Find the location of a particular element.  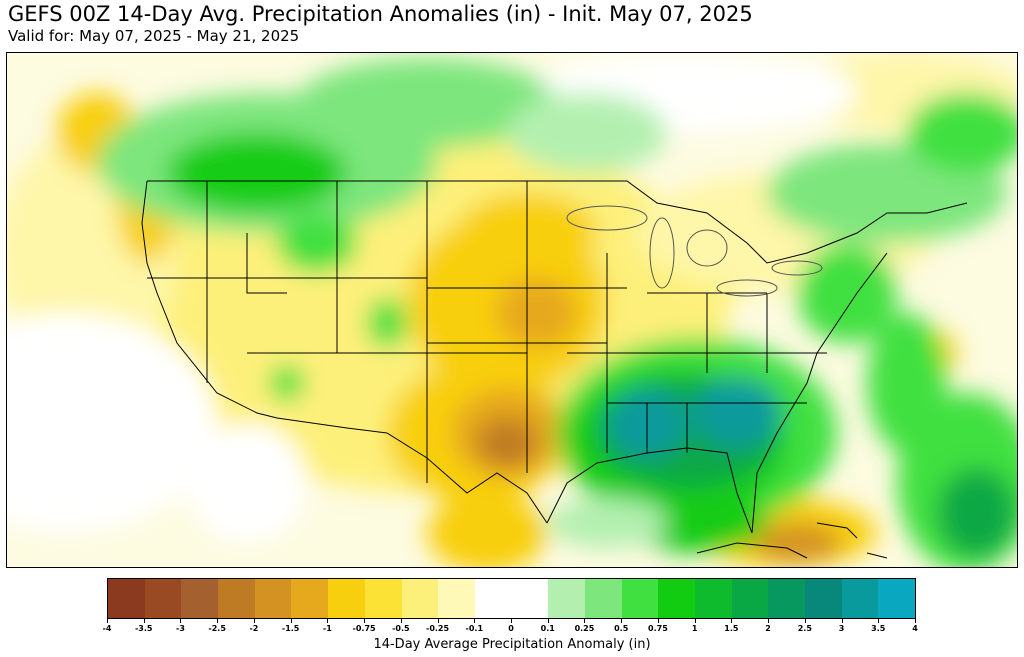

colorbar-tick-label: 0 is located at coordinates (511, 628).